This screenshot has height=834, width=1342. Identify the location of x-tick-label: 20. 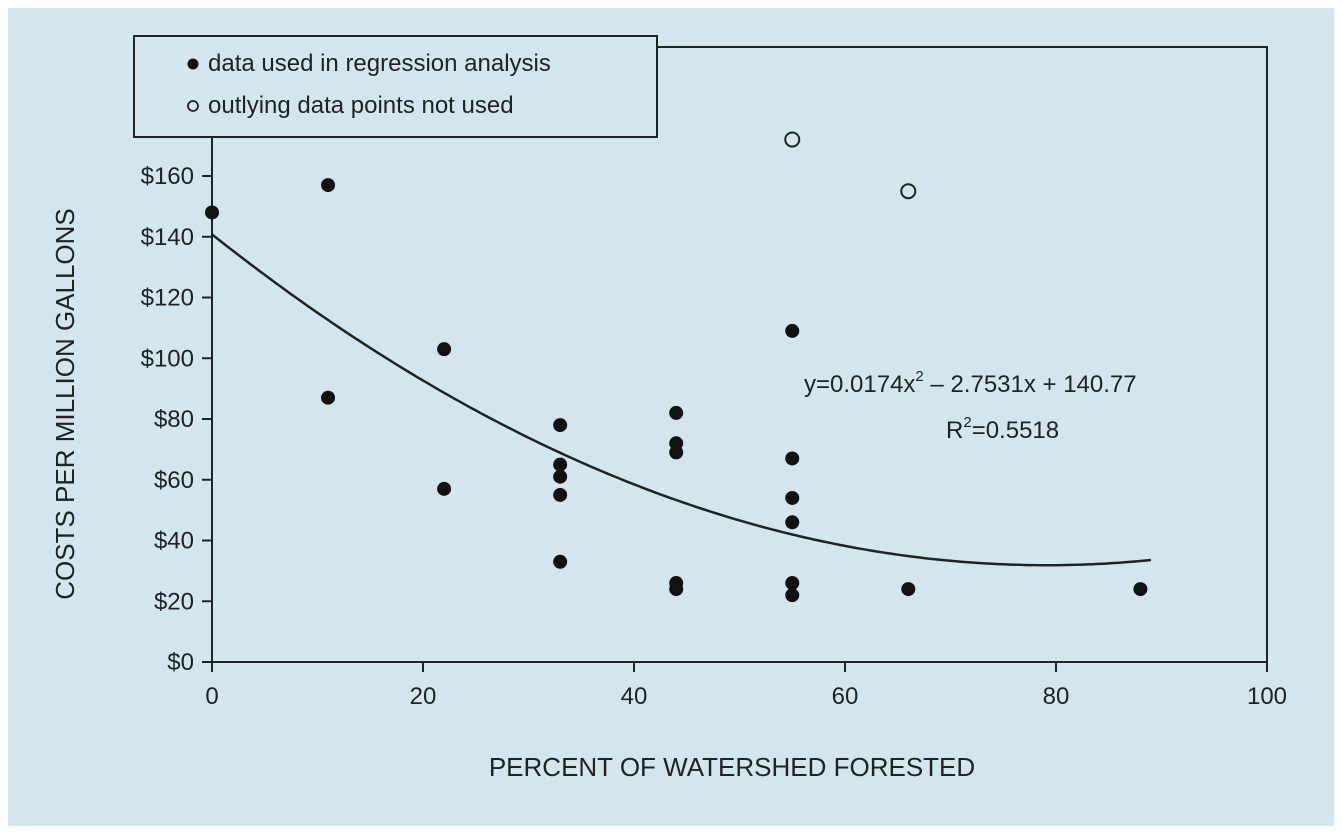
(423, 696).